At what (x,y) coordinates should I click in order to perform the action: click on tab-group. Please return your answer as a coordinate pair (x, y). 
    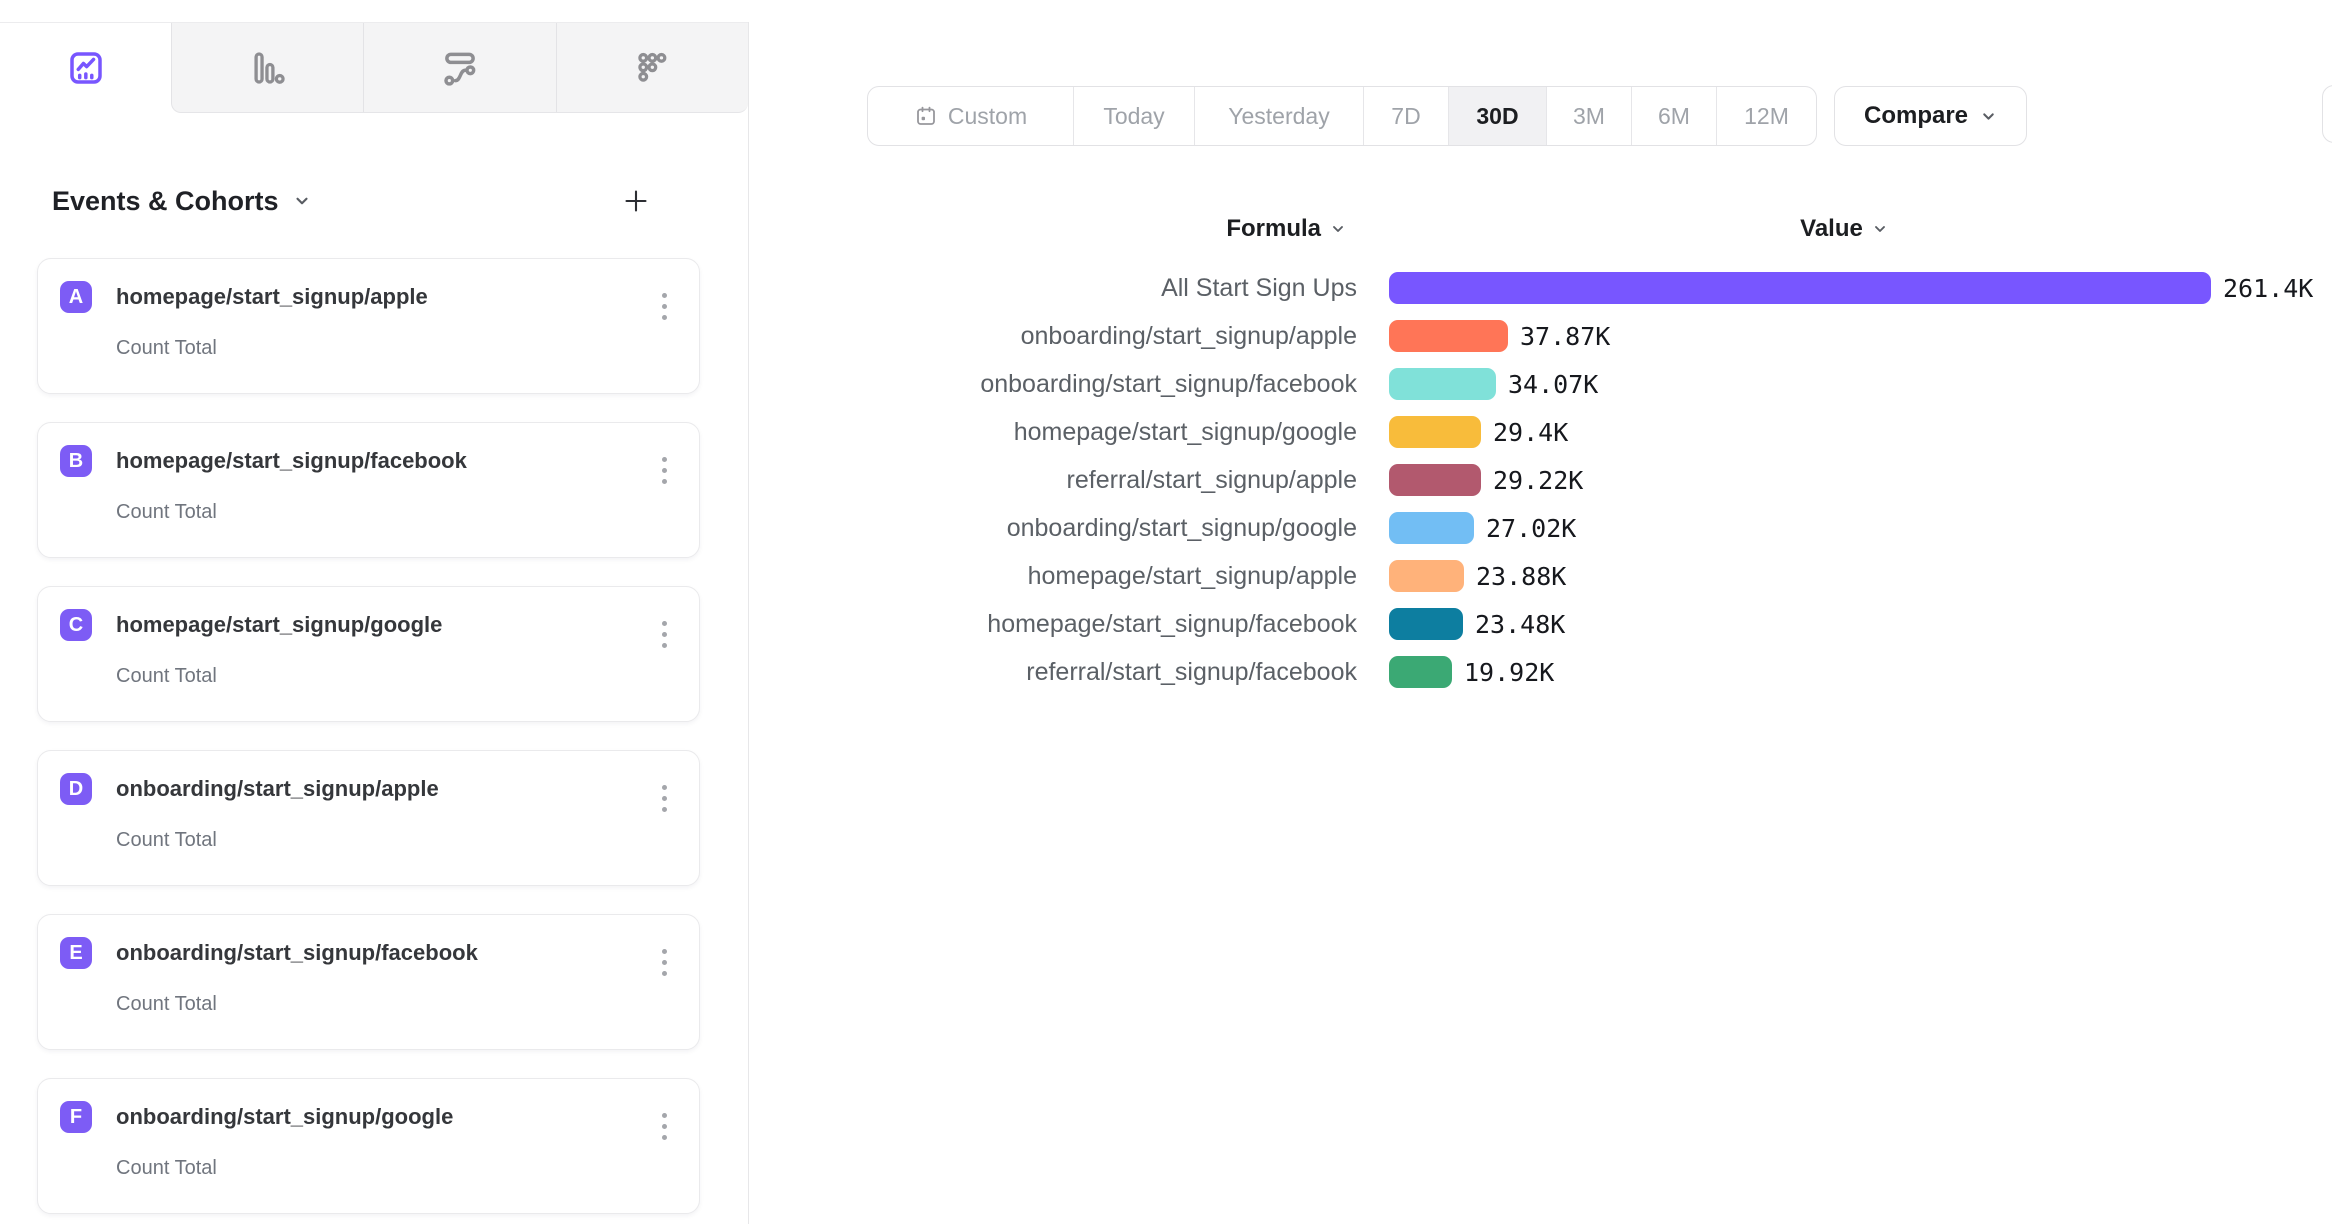
    Looking at the image, I should click on (459, 68).